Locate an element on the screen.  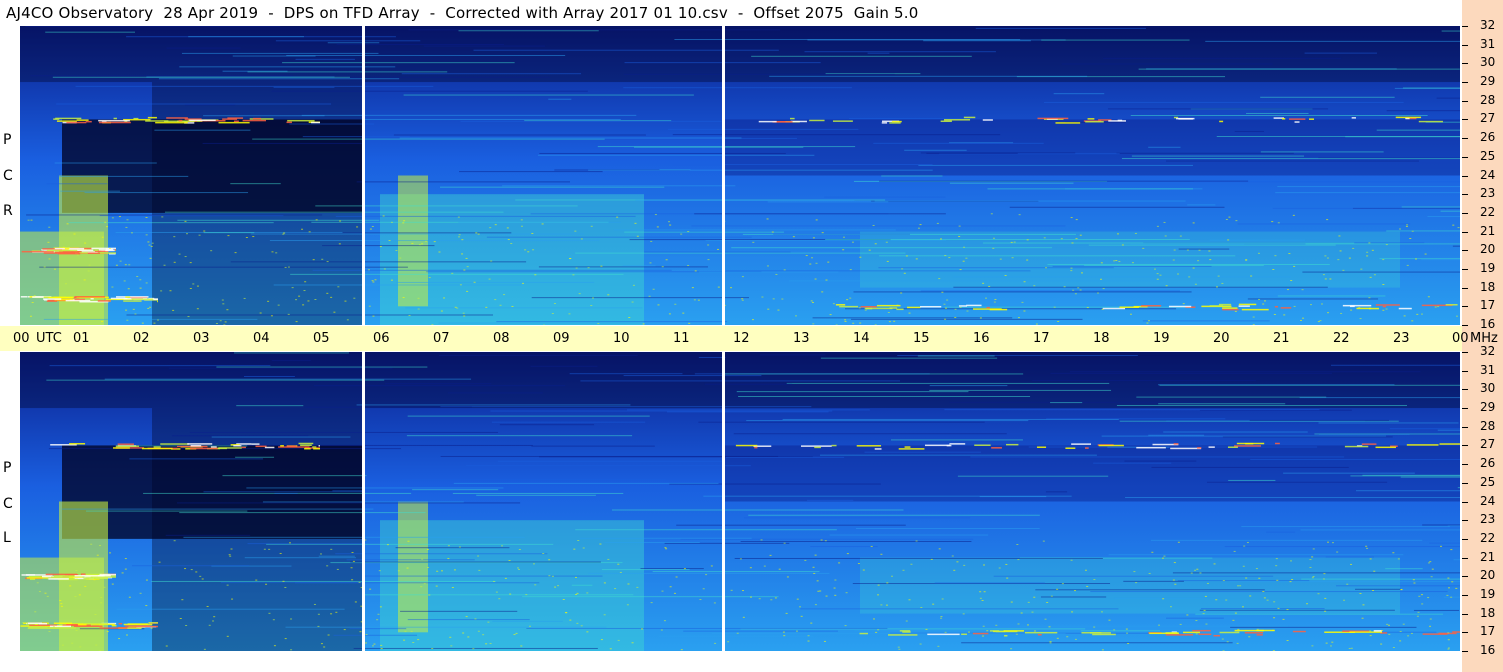
lcp-label-p: P is located at coordinates (7, 468).